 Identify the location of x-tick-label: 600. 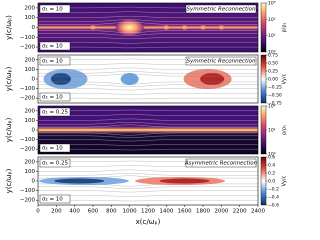
(93, 212).